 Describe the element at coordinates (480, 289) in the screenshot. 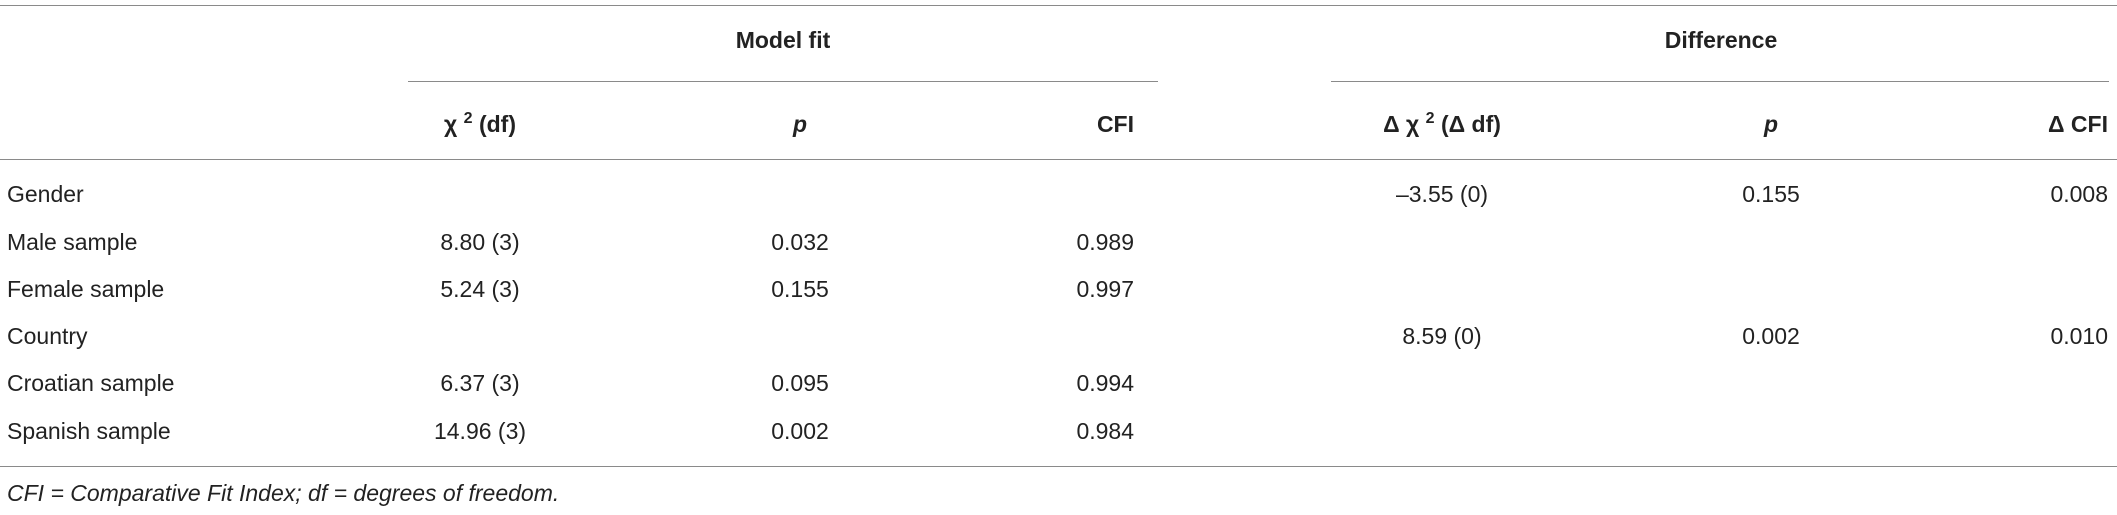

I see `cell: 5.24 (3)` at that location.